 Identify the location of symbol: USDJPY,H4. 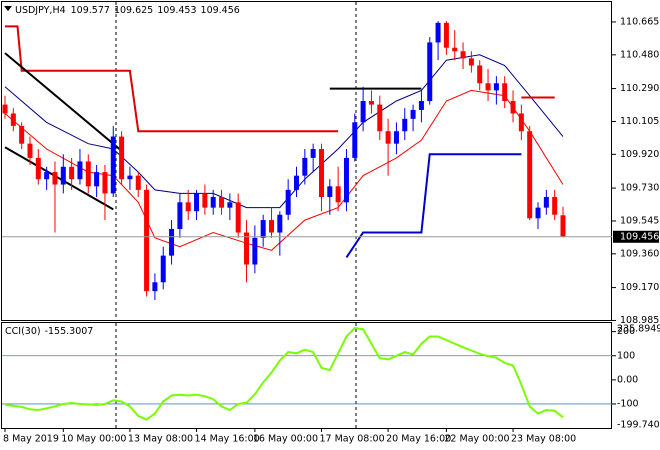
(40, 10).